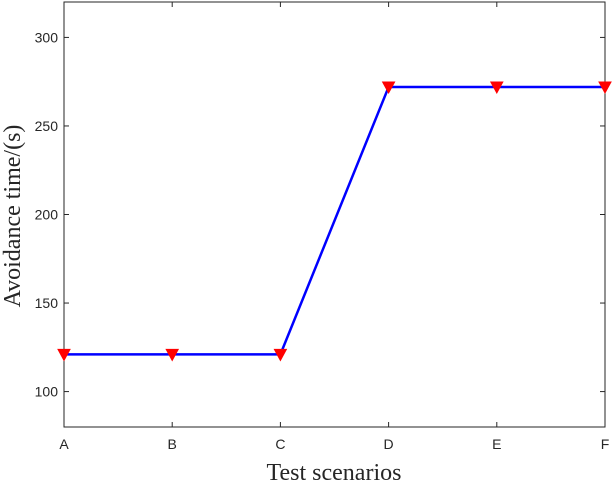 Image resolution: width=614 pixels, height=484 pixels. I want to click on x-tick-label: D, so click(389, 444).